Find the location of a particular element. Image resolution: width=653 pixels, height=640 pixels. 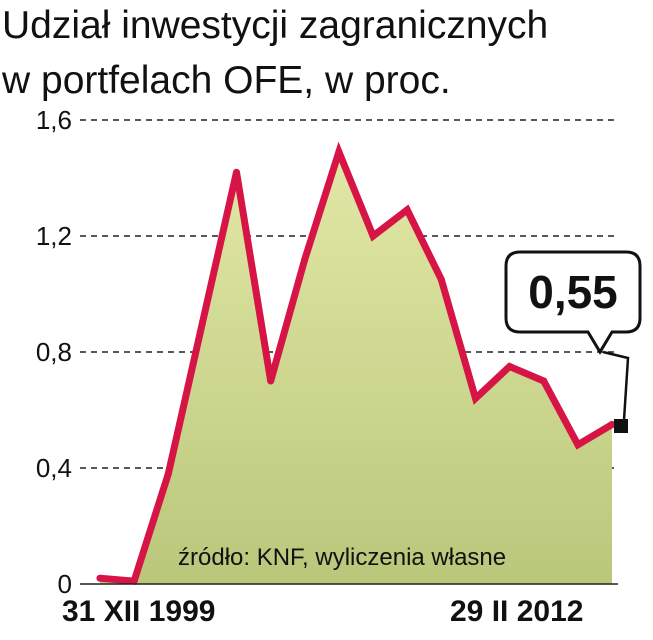

x-tick-start: 31 XII 1999 is located at coordinates (138, 611).